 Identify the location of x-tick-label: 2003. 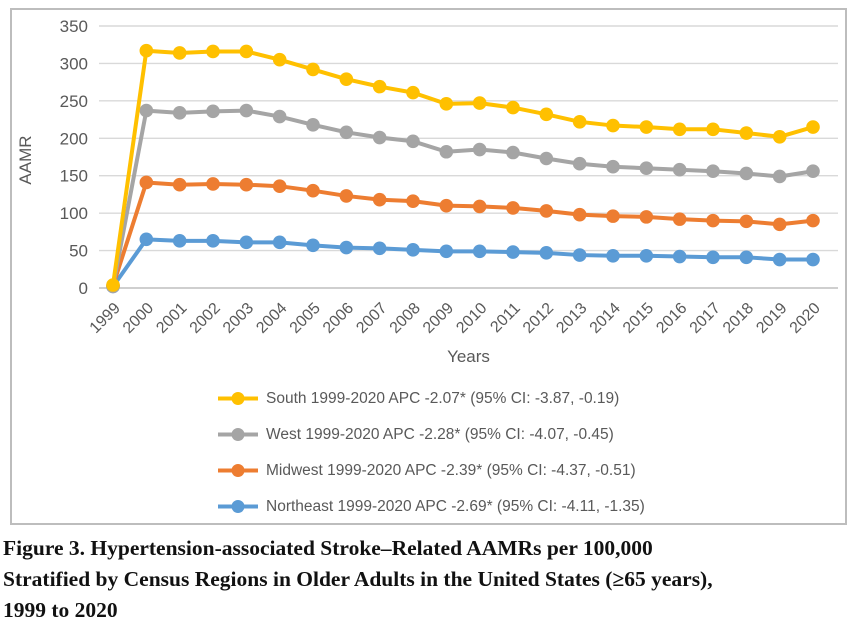
(238, 318).